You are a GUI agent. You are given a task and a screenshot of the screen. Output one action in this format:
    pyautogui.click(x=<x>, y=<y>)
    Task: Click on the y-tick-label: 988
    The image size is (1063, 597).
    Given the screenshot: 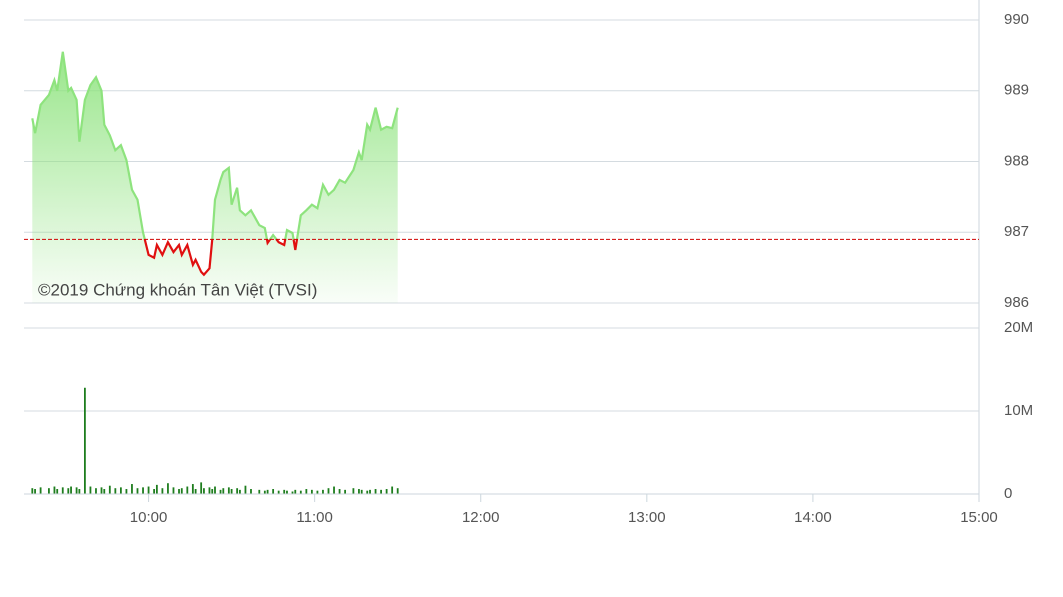 What is the action you would take?
    pyautogui.click(x=1016, y=160)
    